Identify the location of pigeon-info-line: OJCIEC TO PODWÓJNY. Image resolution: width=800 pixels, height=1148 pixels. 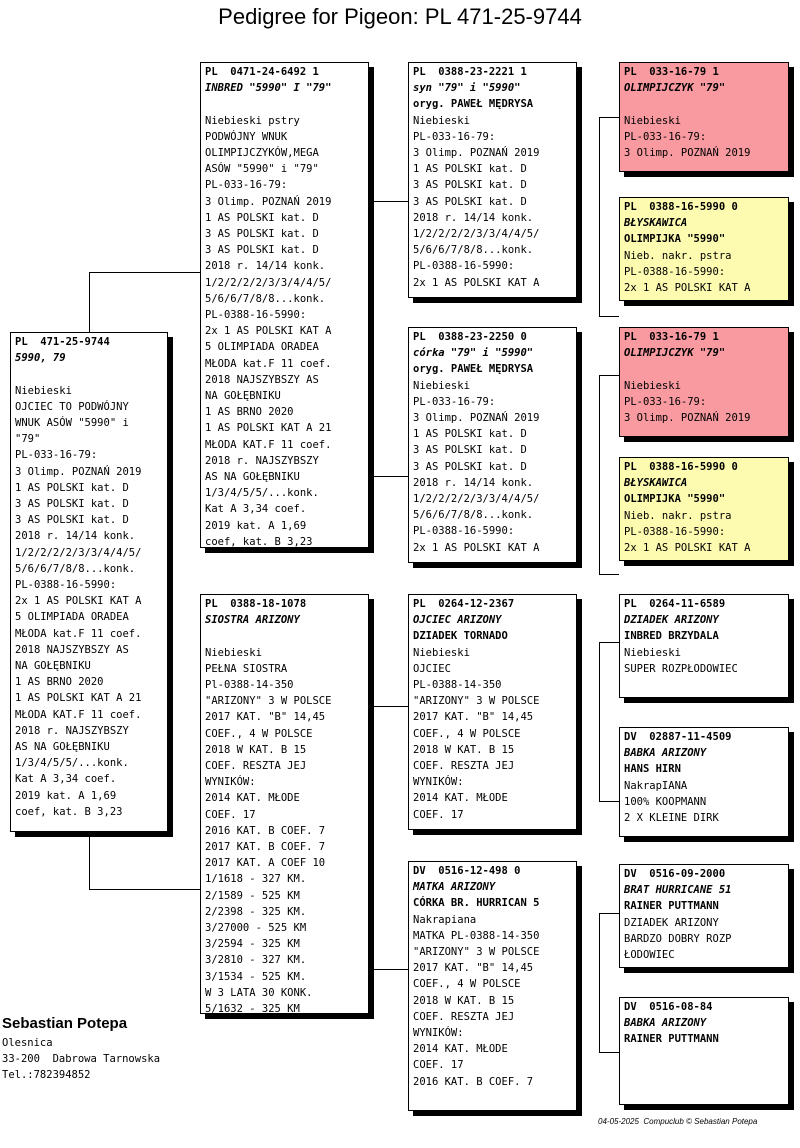
(72, 406).